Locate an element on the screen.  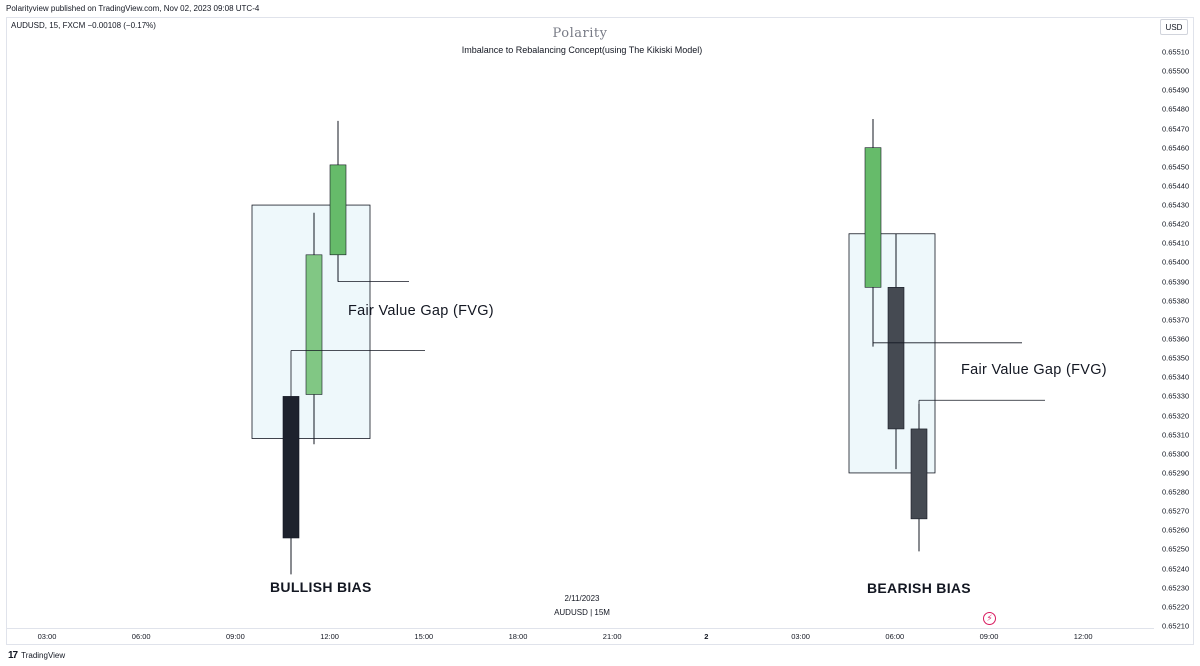
price-tick-label: 0.65360 is located at coordinates (1176, 339).